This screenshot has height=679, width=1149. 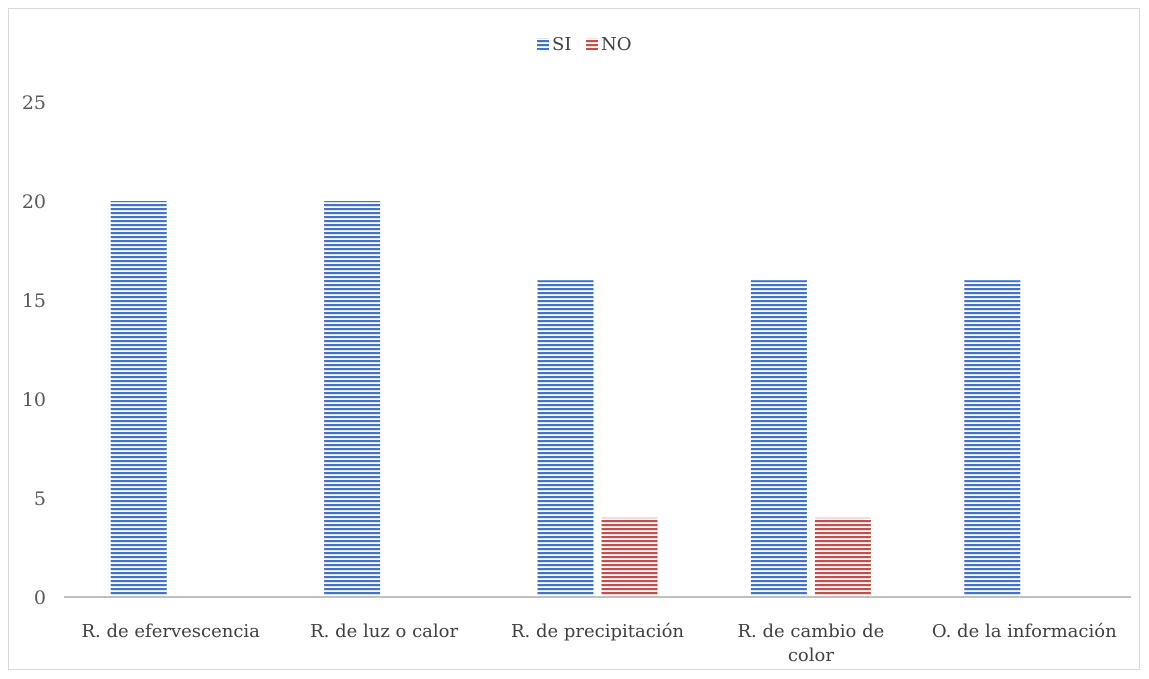 I want to click on legend-label-no: NO, so click(x=616, y=44).